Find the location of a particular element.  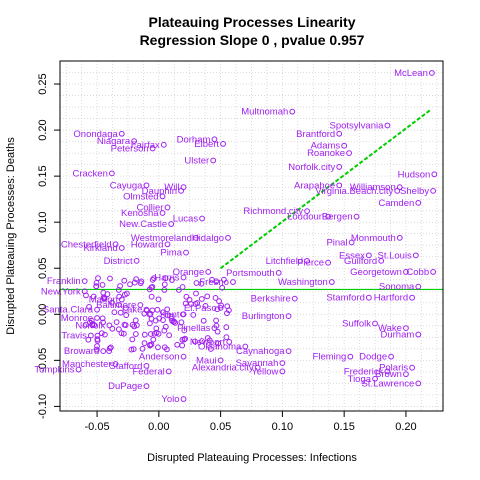

point-label: Lake is located at coordinates (132, 310).